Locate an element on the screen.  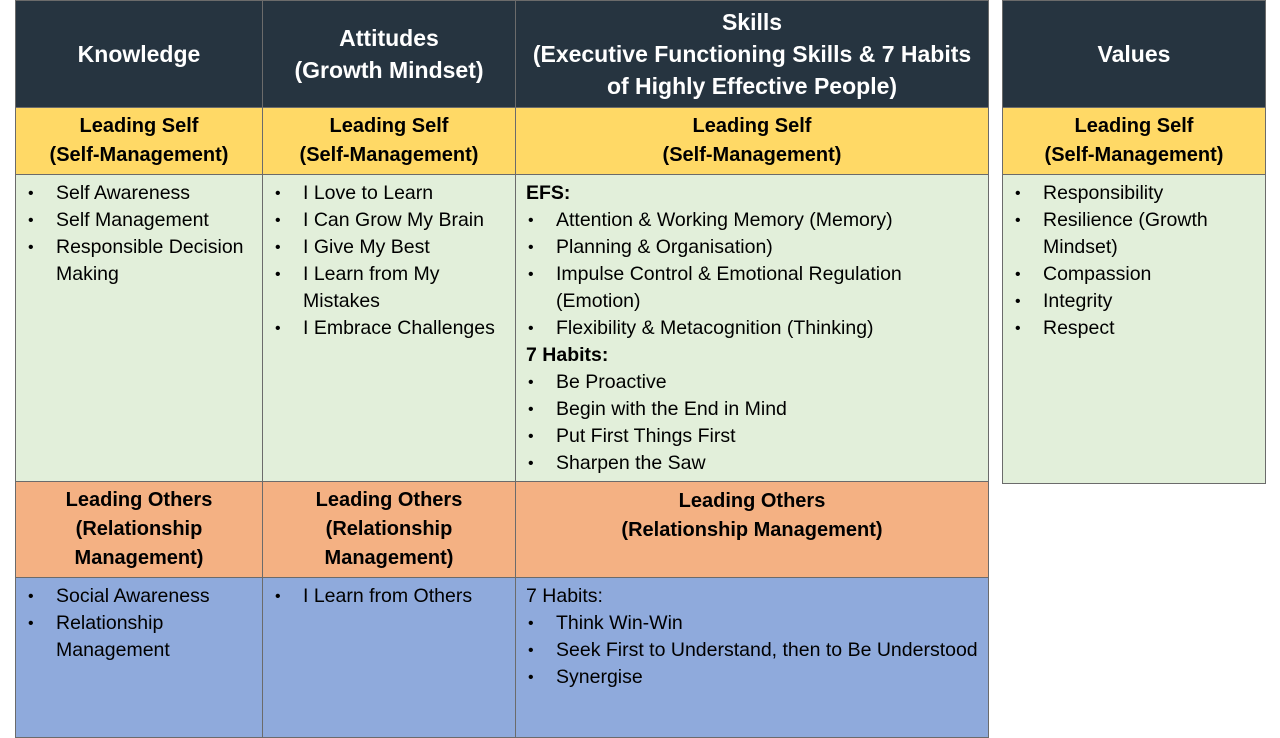
list-item: Be Proactive is located at coordinates (754, 382).